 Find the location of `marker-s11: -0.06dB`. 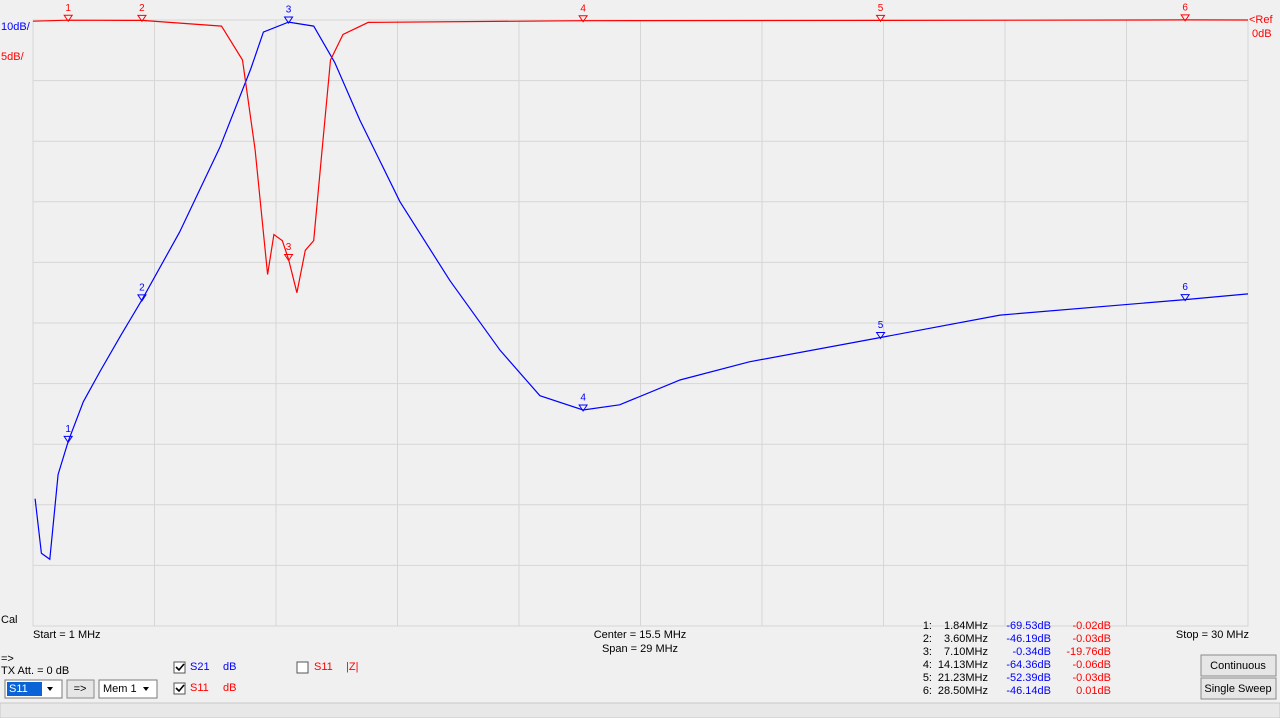

marker-s11: -0.06dB is located at coordinates (1091, 665).